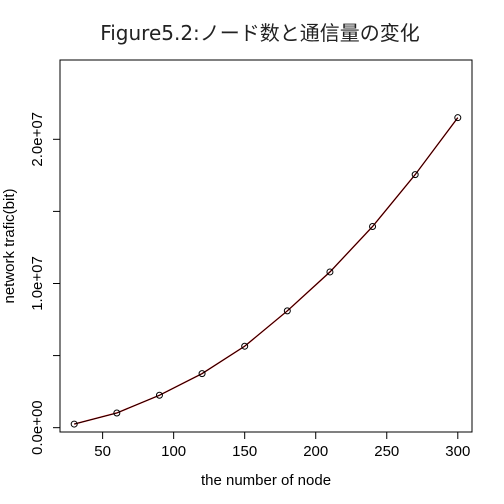 The width and height of the screenshot is (504, 504). Describe the element at coordinates (37, 139) in the screenshot. I see `y-tick-label: 2.0e+07` at that location.